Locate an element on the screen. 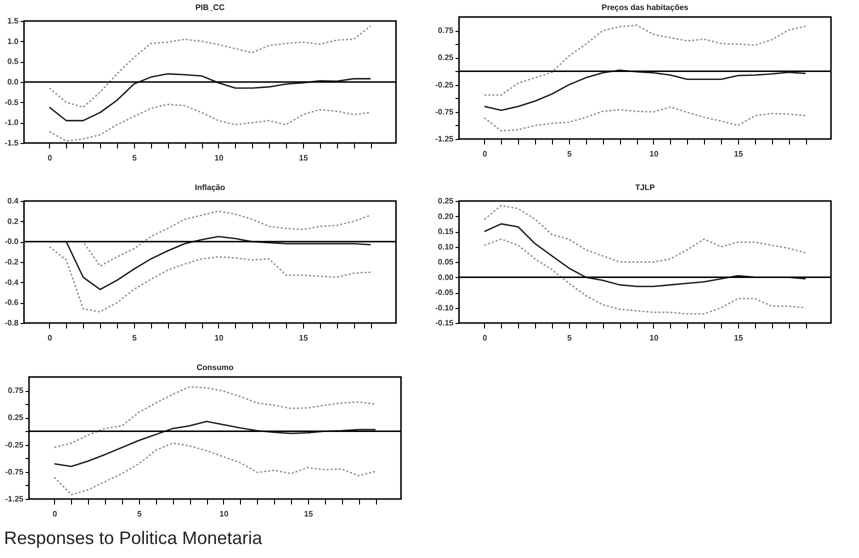 The width and height of the screenshot is (859, 558). y-tick-label: -0.05 is located at coordinates (444, 292).